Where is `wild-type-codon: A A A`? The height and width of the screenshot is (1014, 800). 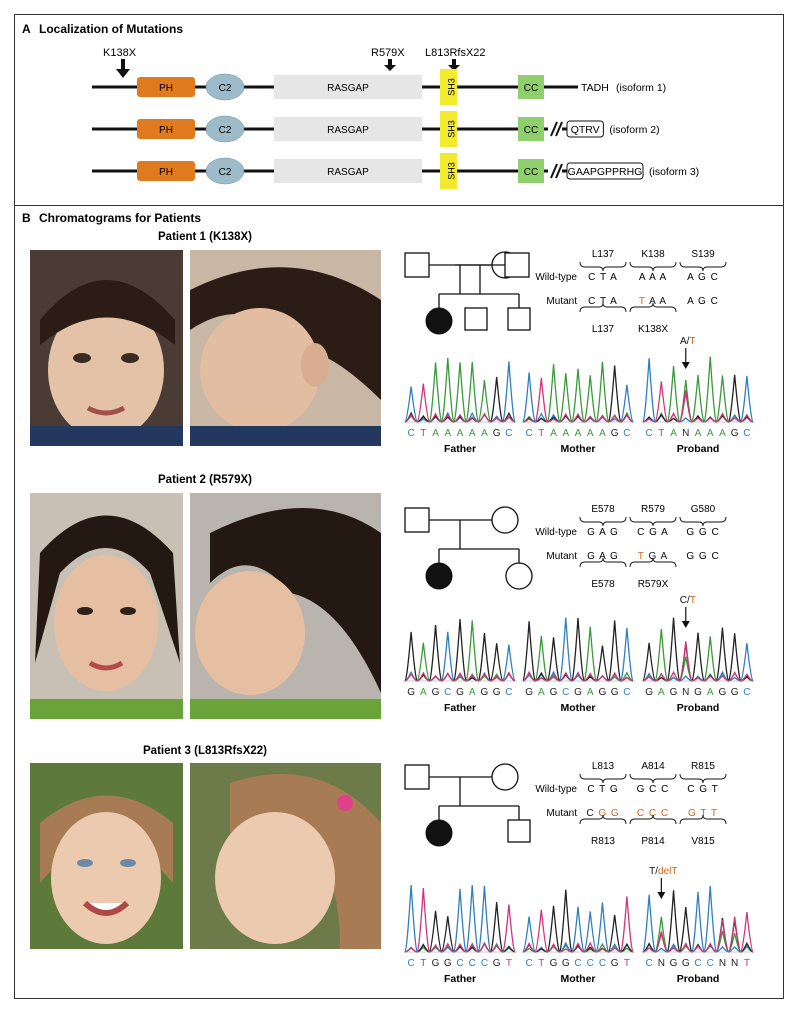
wild-type-codon: A A A is located at coordinates (653, 277).